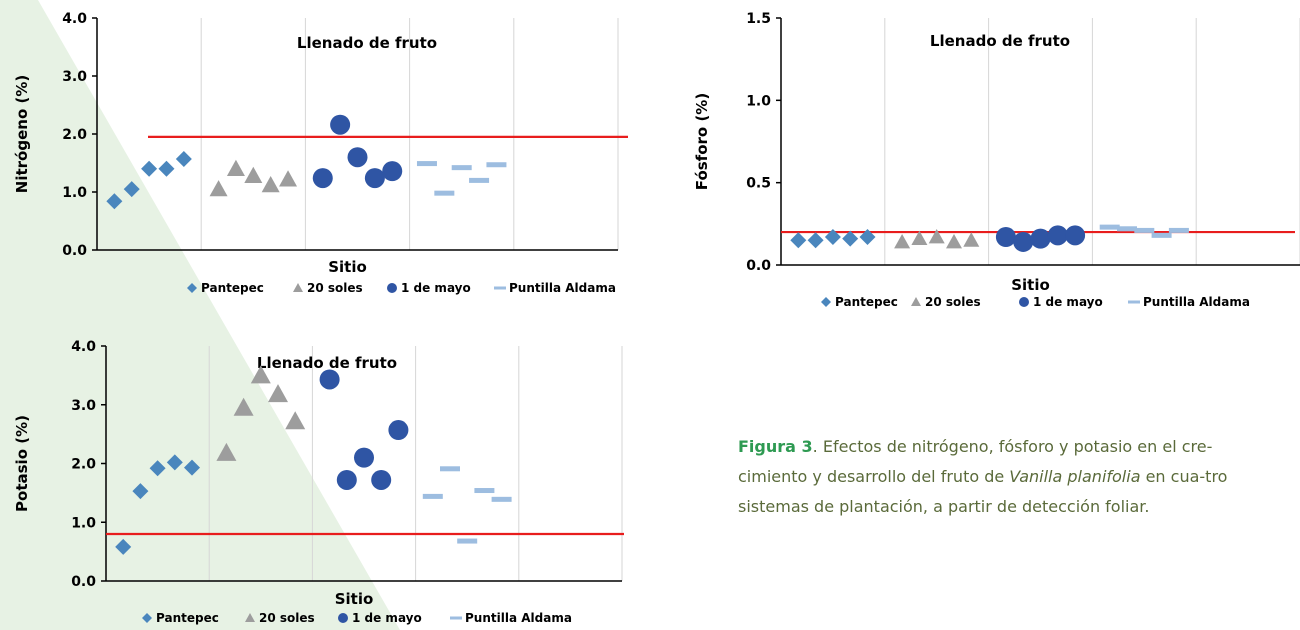 The image size is (1300, 630). Describe the element at coordinates (758, 184) in the screenshot. I see `y-tick-label: 0.5` at that location.